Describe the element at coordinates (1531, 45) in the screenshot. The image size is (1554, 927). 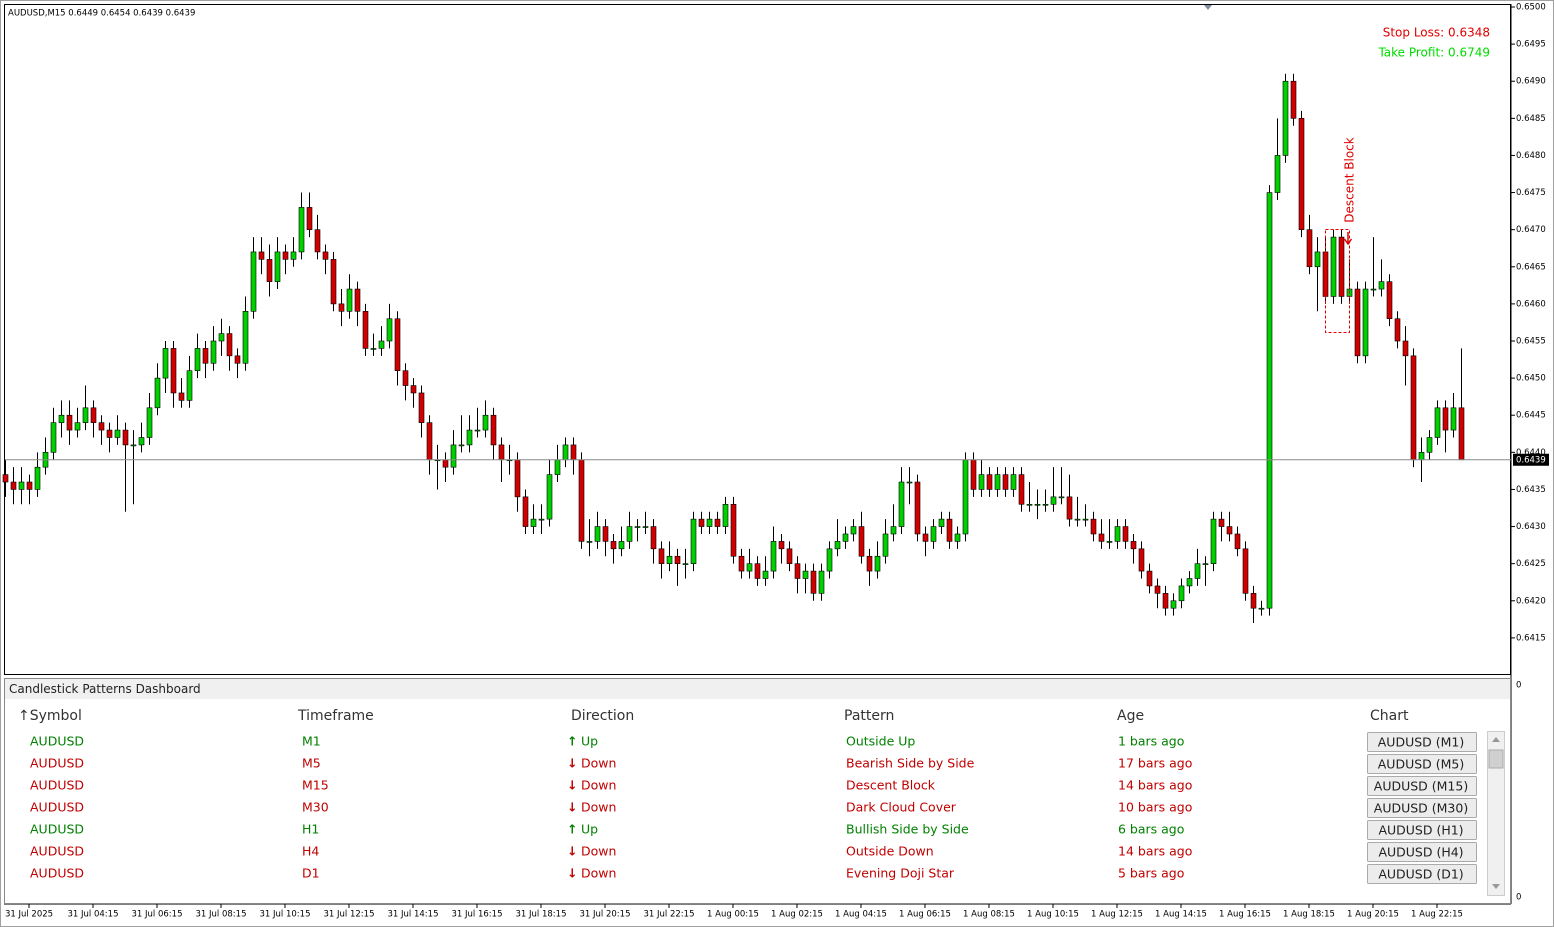
I see `price-tick-label: 0.6495` at that location.